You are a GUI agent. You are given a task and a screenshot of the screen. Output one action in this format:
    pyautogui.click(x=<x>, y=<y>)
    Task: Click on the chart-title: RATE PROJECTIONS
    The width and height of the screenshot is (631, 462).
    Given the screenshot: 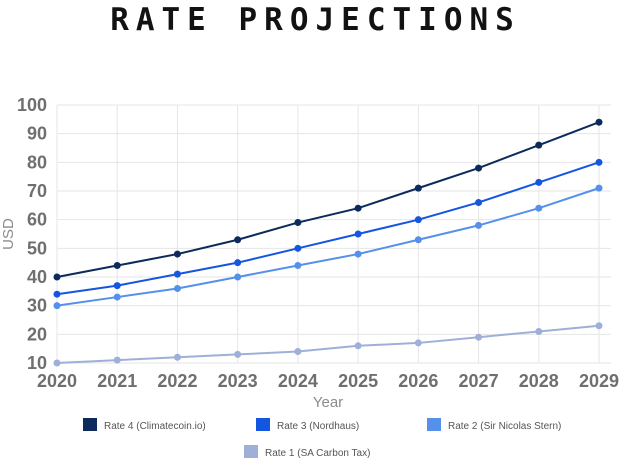 What is the action you would take?
    pyautogui.click(x=315, y=20)
    